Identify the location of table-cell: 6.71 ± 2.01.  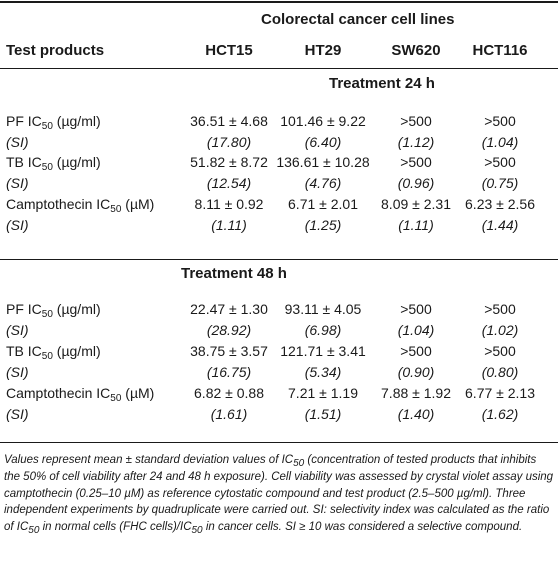
(323, 204).